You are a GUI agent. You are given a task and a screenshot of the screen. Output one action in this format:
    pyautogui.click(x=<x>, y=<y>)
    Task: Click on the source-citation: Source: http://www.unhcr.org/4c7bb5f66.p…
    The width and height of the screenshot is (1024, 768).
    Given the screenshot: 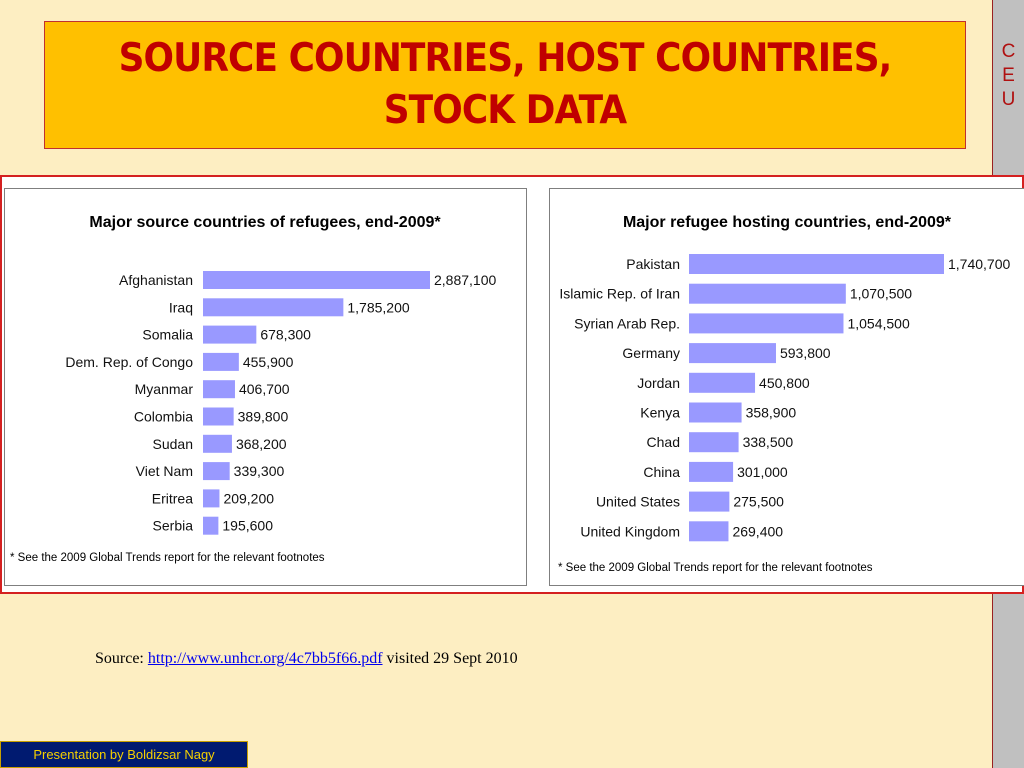 What is the action you would take?
    pyautogui.click(x=306, y=659)
    